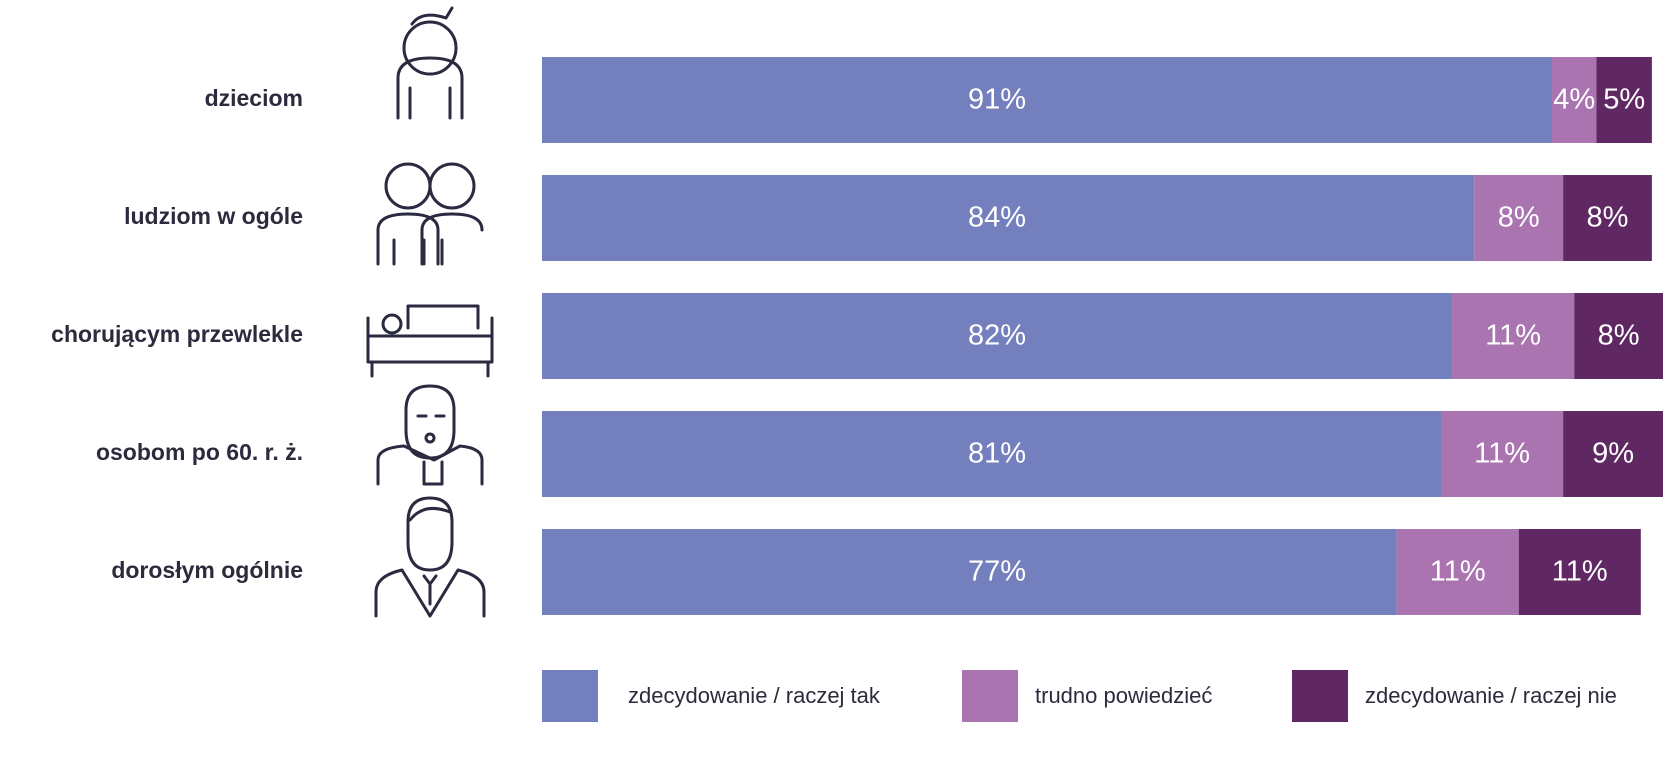 This screenshot has width=1663, height=763. Describe the element at coordinates (997, 572) in the screenshot. I see `value-label: 77%` at that location.